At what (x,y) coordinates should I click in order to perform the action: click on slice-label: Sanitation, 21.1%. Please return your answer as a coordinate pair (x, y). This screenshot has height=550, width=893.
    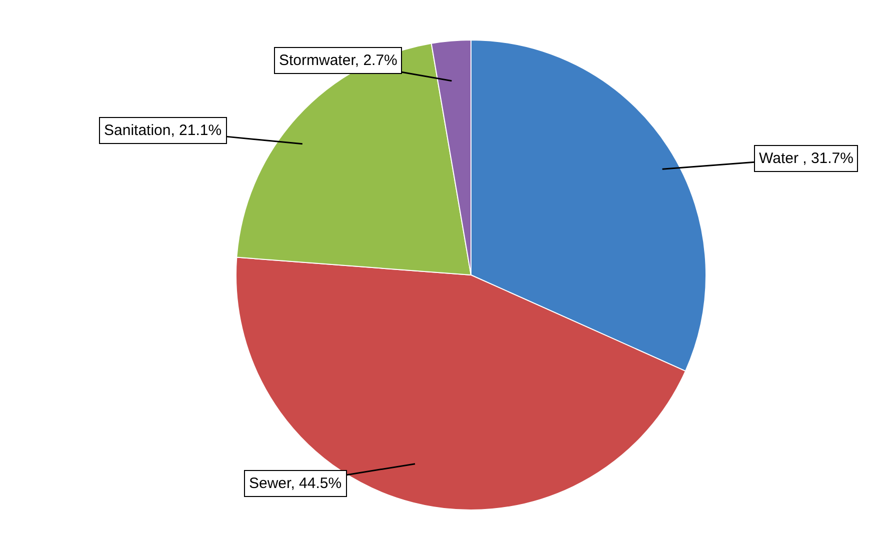
    Looking at the image, I should click on (163, 130).